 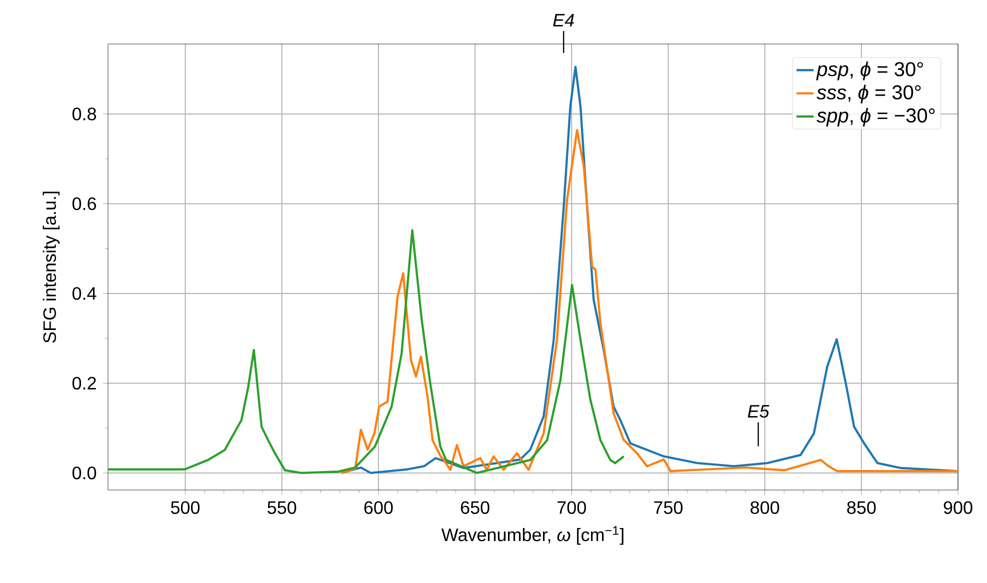 What do you see at coordinates (868, 94) in the screenshot?
I see `legend-label: sss, ϕ = 30°` at bounding box center [868, 94].